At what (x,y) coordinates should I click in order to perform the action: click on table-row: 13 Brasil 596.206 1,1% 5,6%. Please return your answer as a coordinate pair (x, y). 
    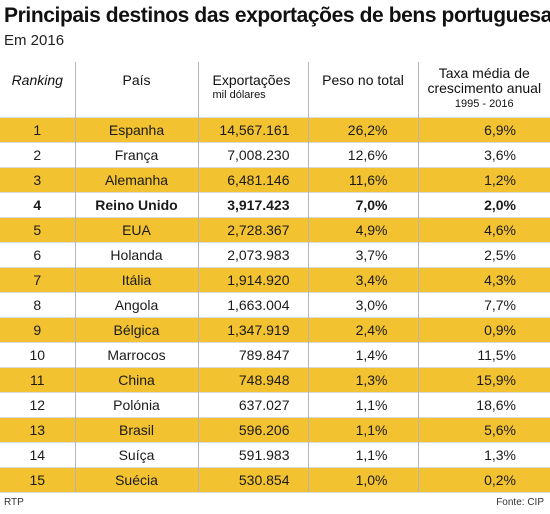
    Looking at the image, I should click on (275, 429).